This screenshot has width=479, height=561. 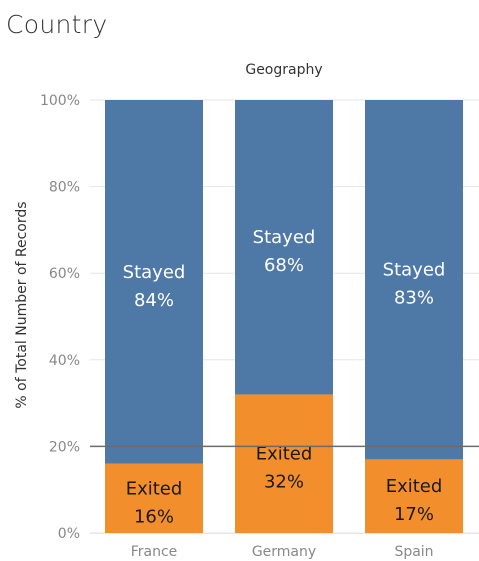 I want to click on bar-stayed-spain, so click(x=414, y=280).